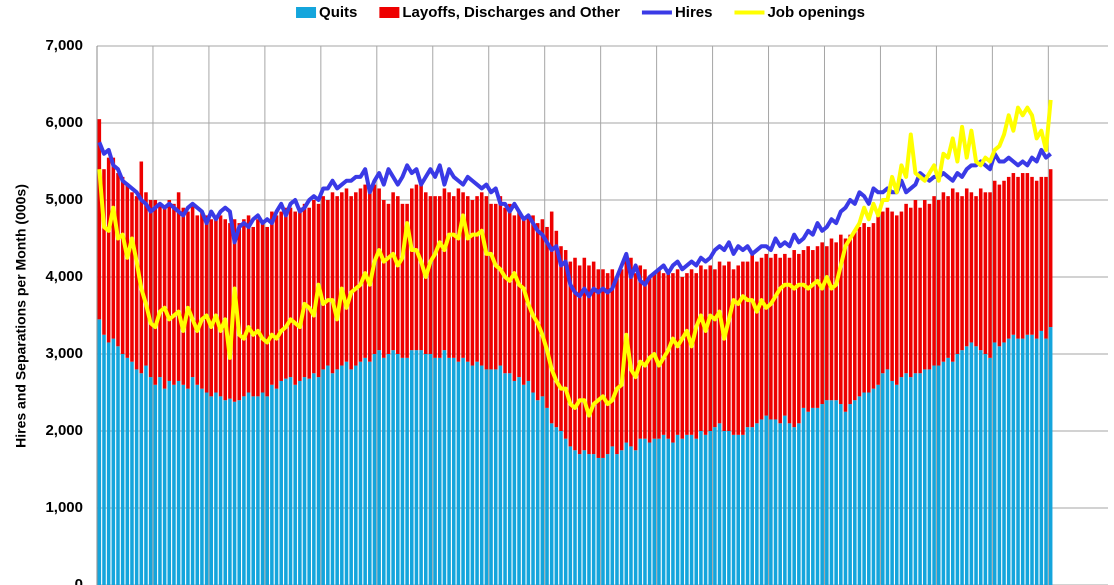 The image size is (1114, 585). I want to click on y-tick-label: 7,000, so click(64, 45).